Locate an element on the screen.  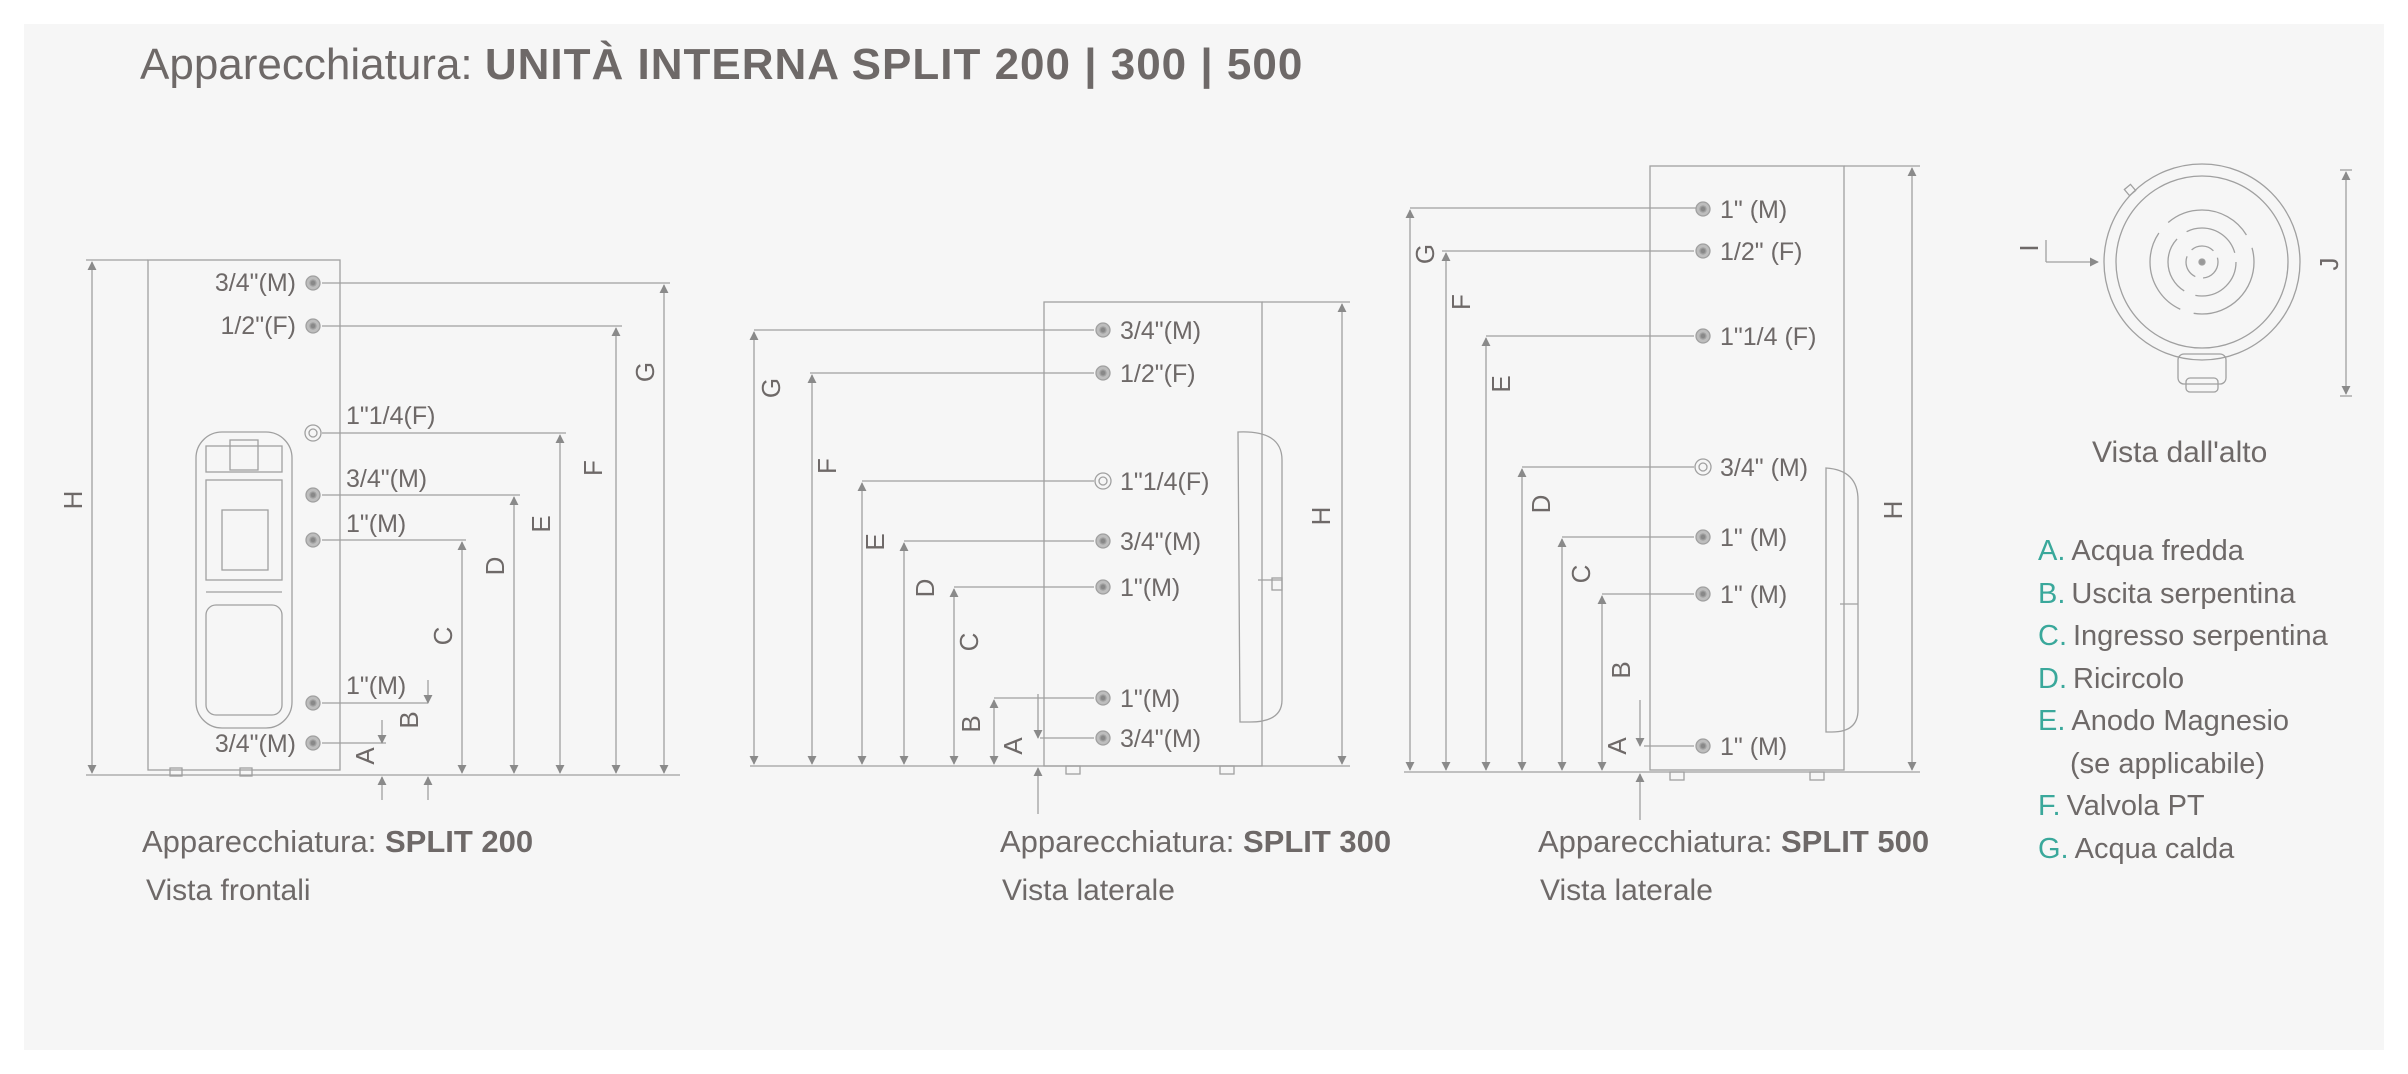
s200-label-2: 1"1/4(F) is located at coordinates (390, 416).